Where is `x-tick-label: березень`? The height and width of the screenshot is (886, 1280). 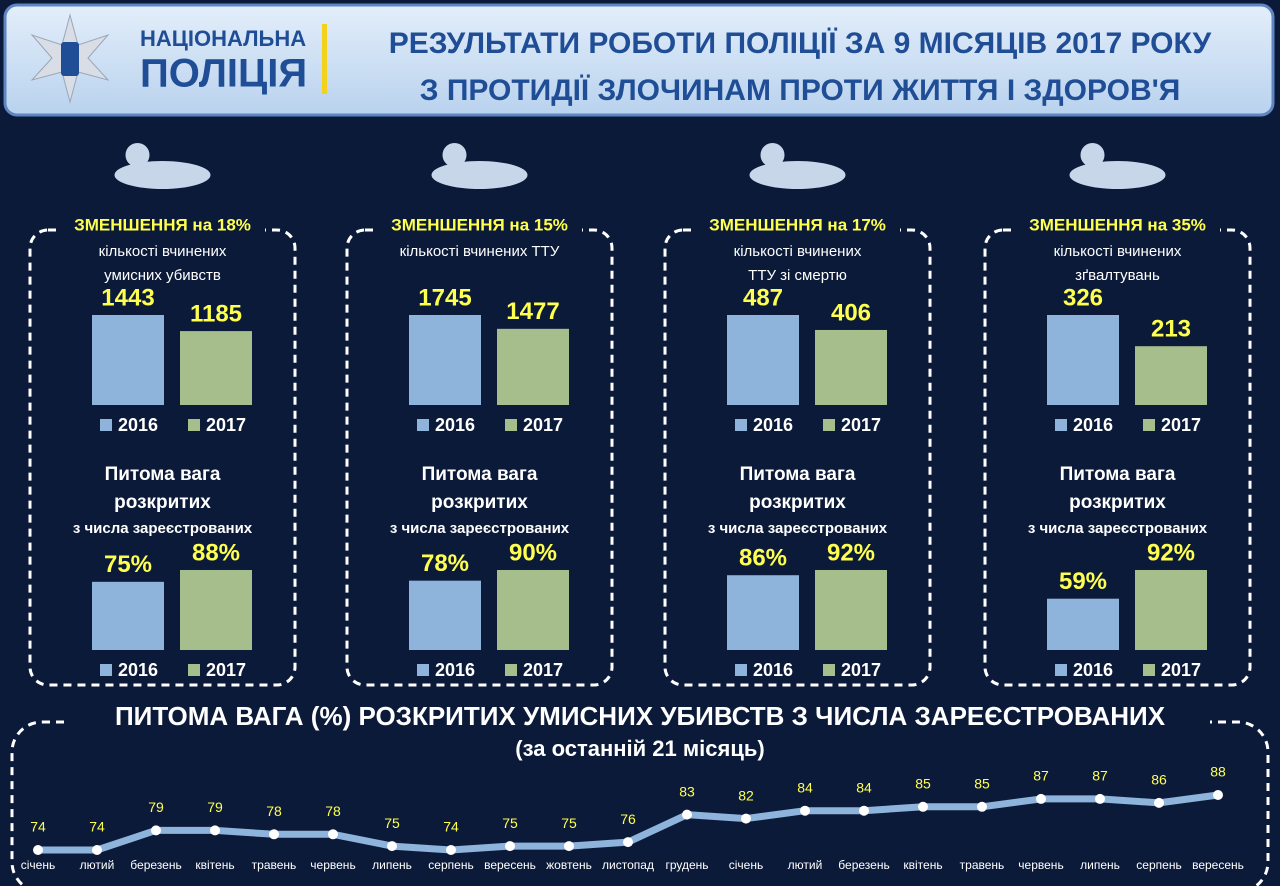
x-tick-label: березень is located at coordinates (863, 865).